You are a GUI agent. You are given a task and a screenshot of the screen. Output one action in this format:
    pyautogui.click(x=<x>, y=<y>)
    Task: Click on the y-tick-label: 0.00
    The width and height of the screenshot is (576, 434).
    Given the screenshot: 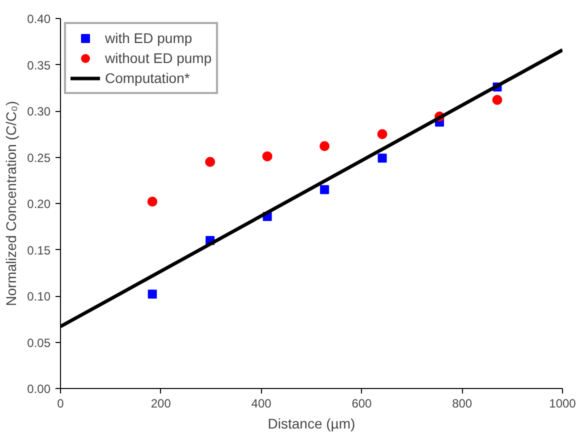 What is the action you would take?
    pyautogui.click(x=39, y=389)
    